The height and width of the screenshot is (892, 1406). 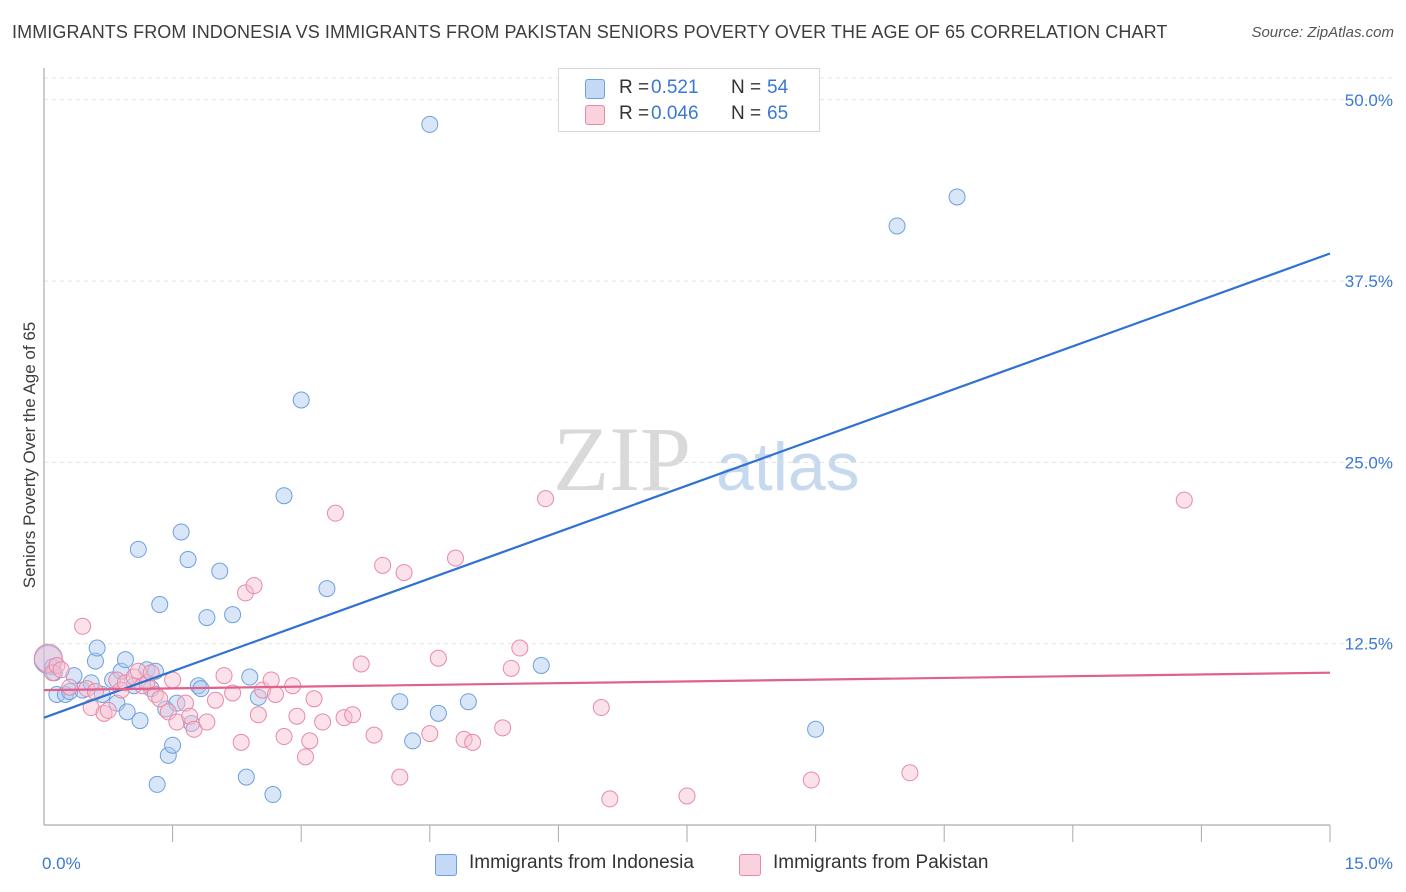 What do you see at coordinates (1369, 644) in the screenshot?
I see `y-tick-label: 12.5%` at bounding box center [1369, 644].